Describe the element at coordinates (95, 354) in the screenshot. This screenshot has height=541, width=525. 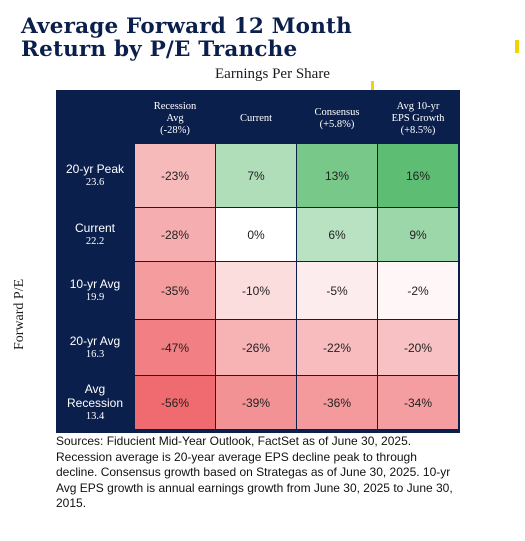
I see `row-label-pe-value: 16.3` at that location.